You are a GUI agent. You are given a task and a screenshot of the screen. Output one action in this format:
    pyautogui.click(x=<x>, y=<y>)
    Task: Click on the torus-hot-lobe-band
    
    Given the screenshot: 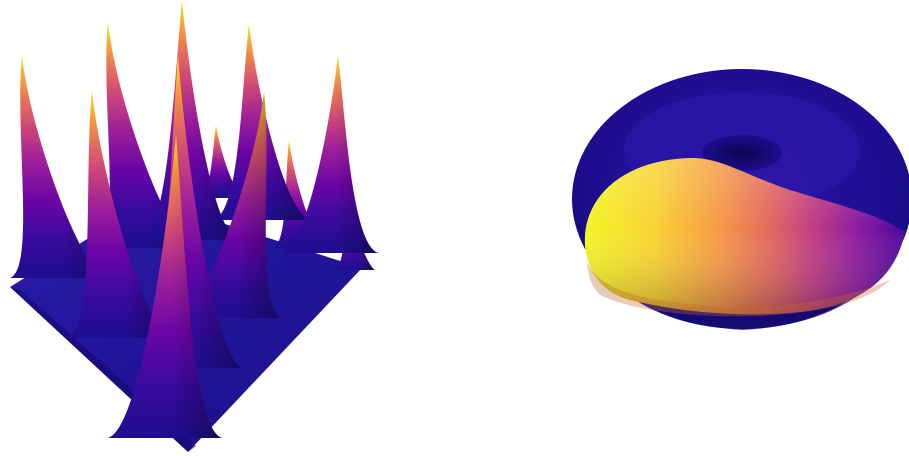 What is the action you would take?
    pyautogui.click(x=738, y=289)
    